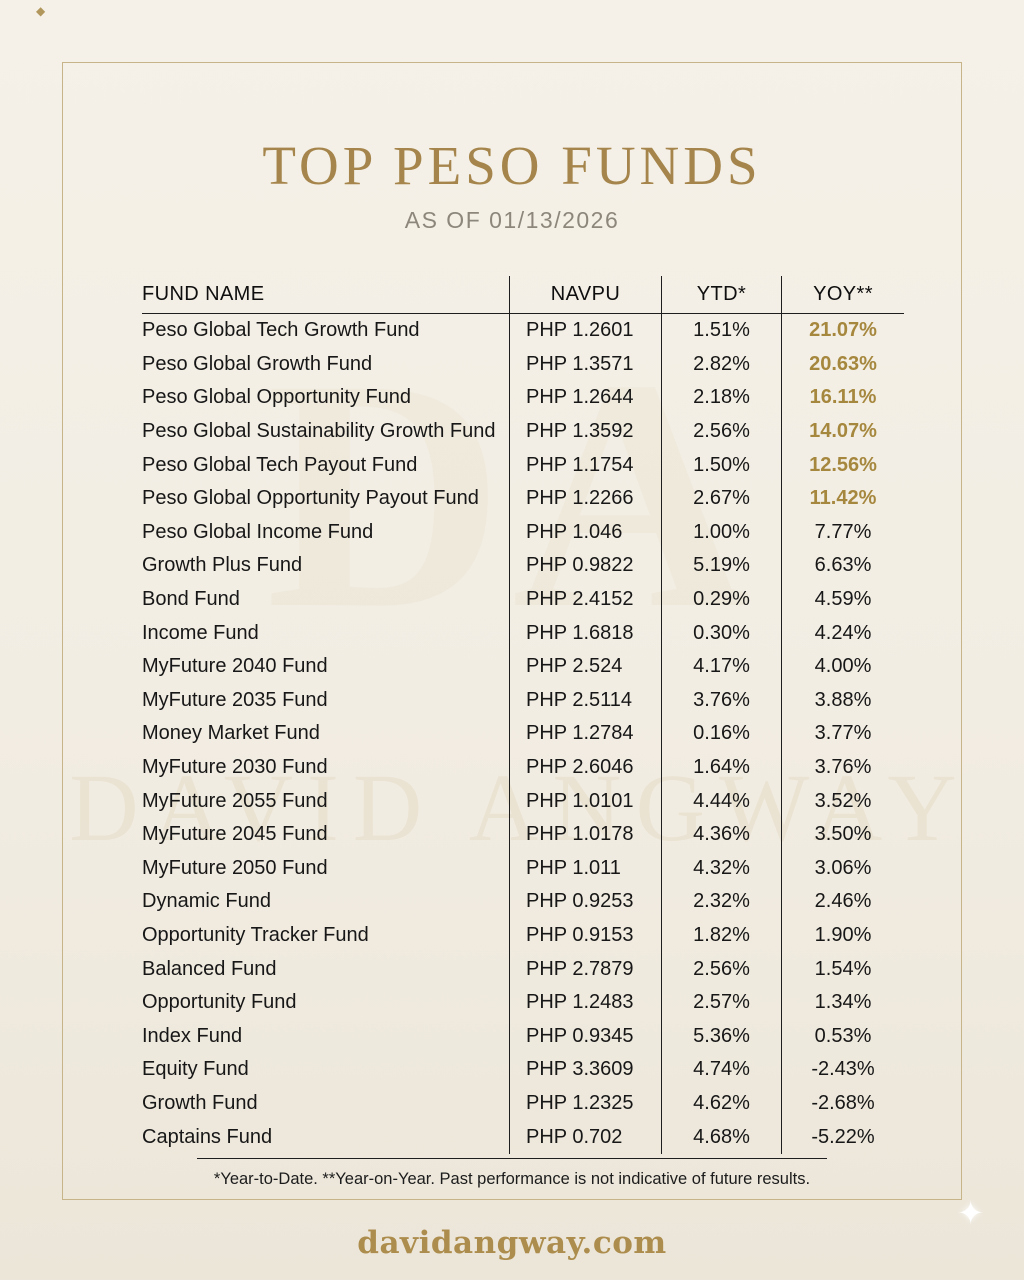 Image resolution: width=1024 pixels, height=1280 pixels. What do you see at coordinates (586, 331) in the screenshot?
I see `navpu-cell: PHP 1.2601` at bounding box center [586, 331].